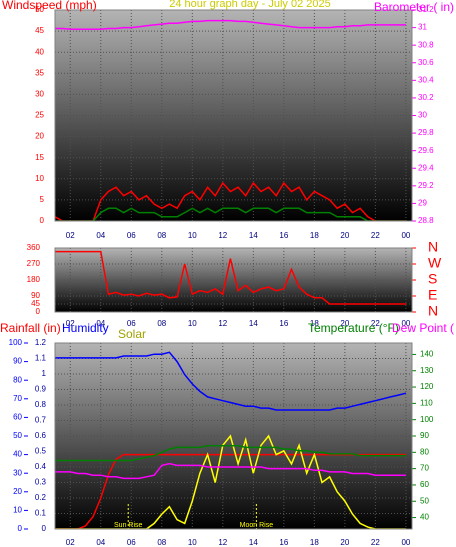  What do you see at coordinates (414, 7) in the screenshot?
I see `y2-axis-label: Barometer ( in)` at bounding box center [414, 7].